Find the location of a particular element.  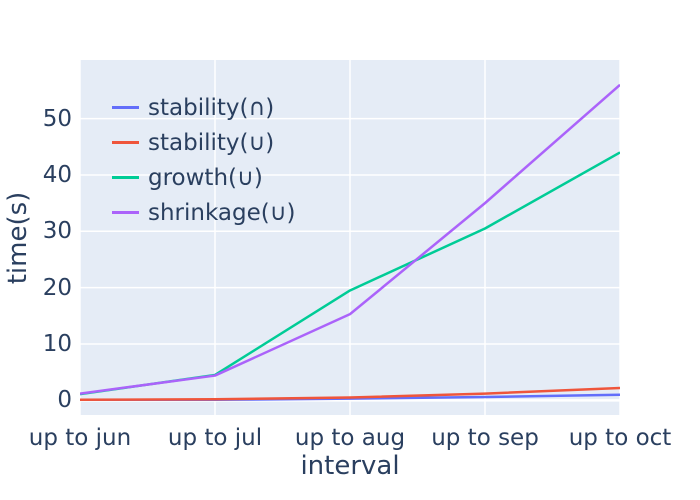

legend-item-shrinkage-union: shrinkage(∪) is located at coordinates (204, 212).